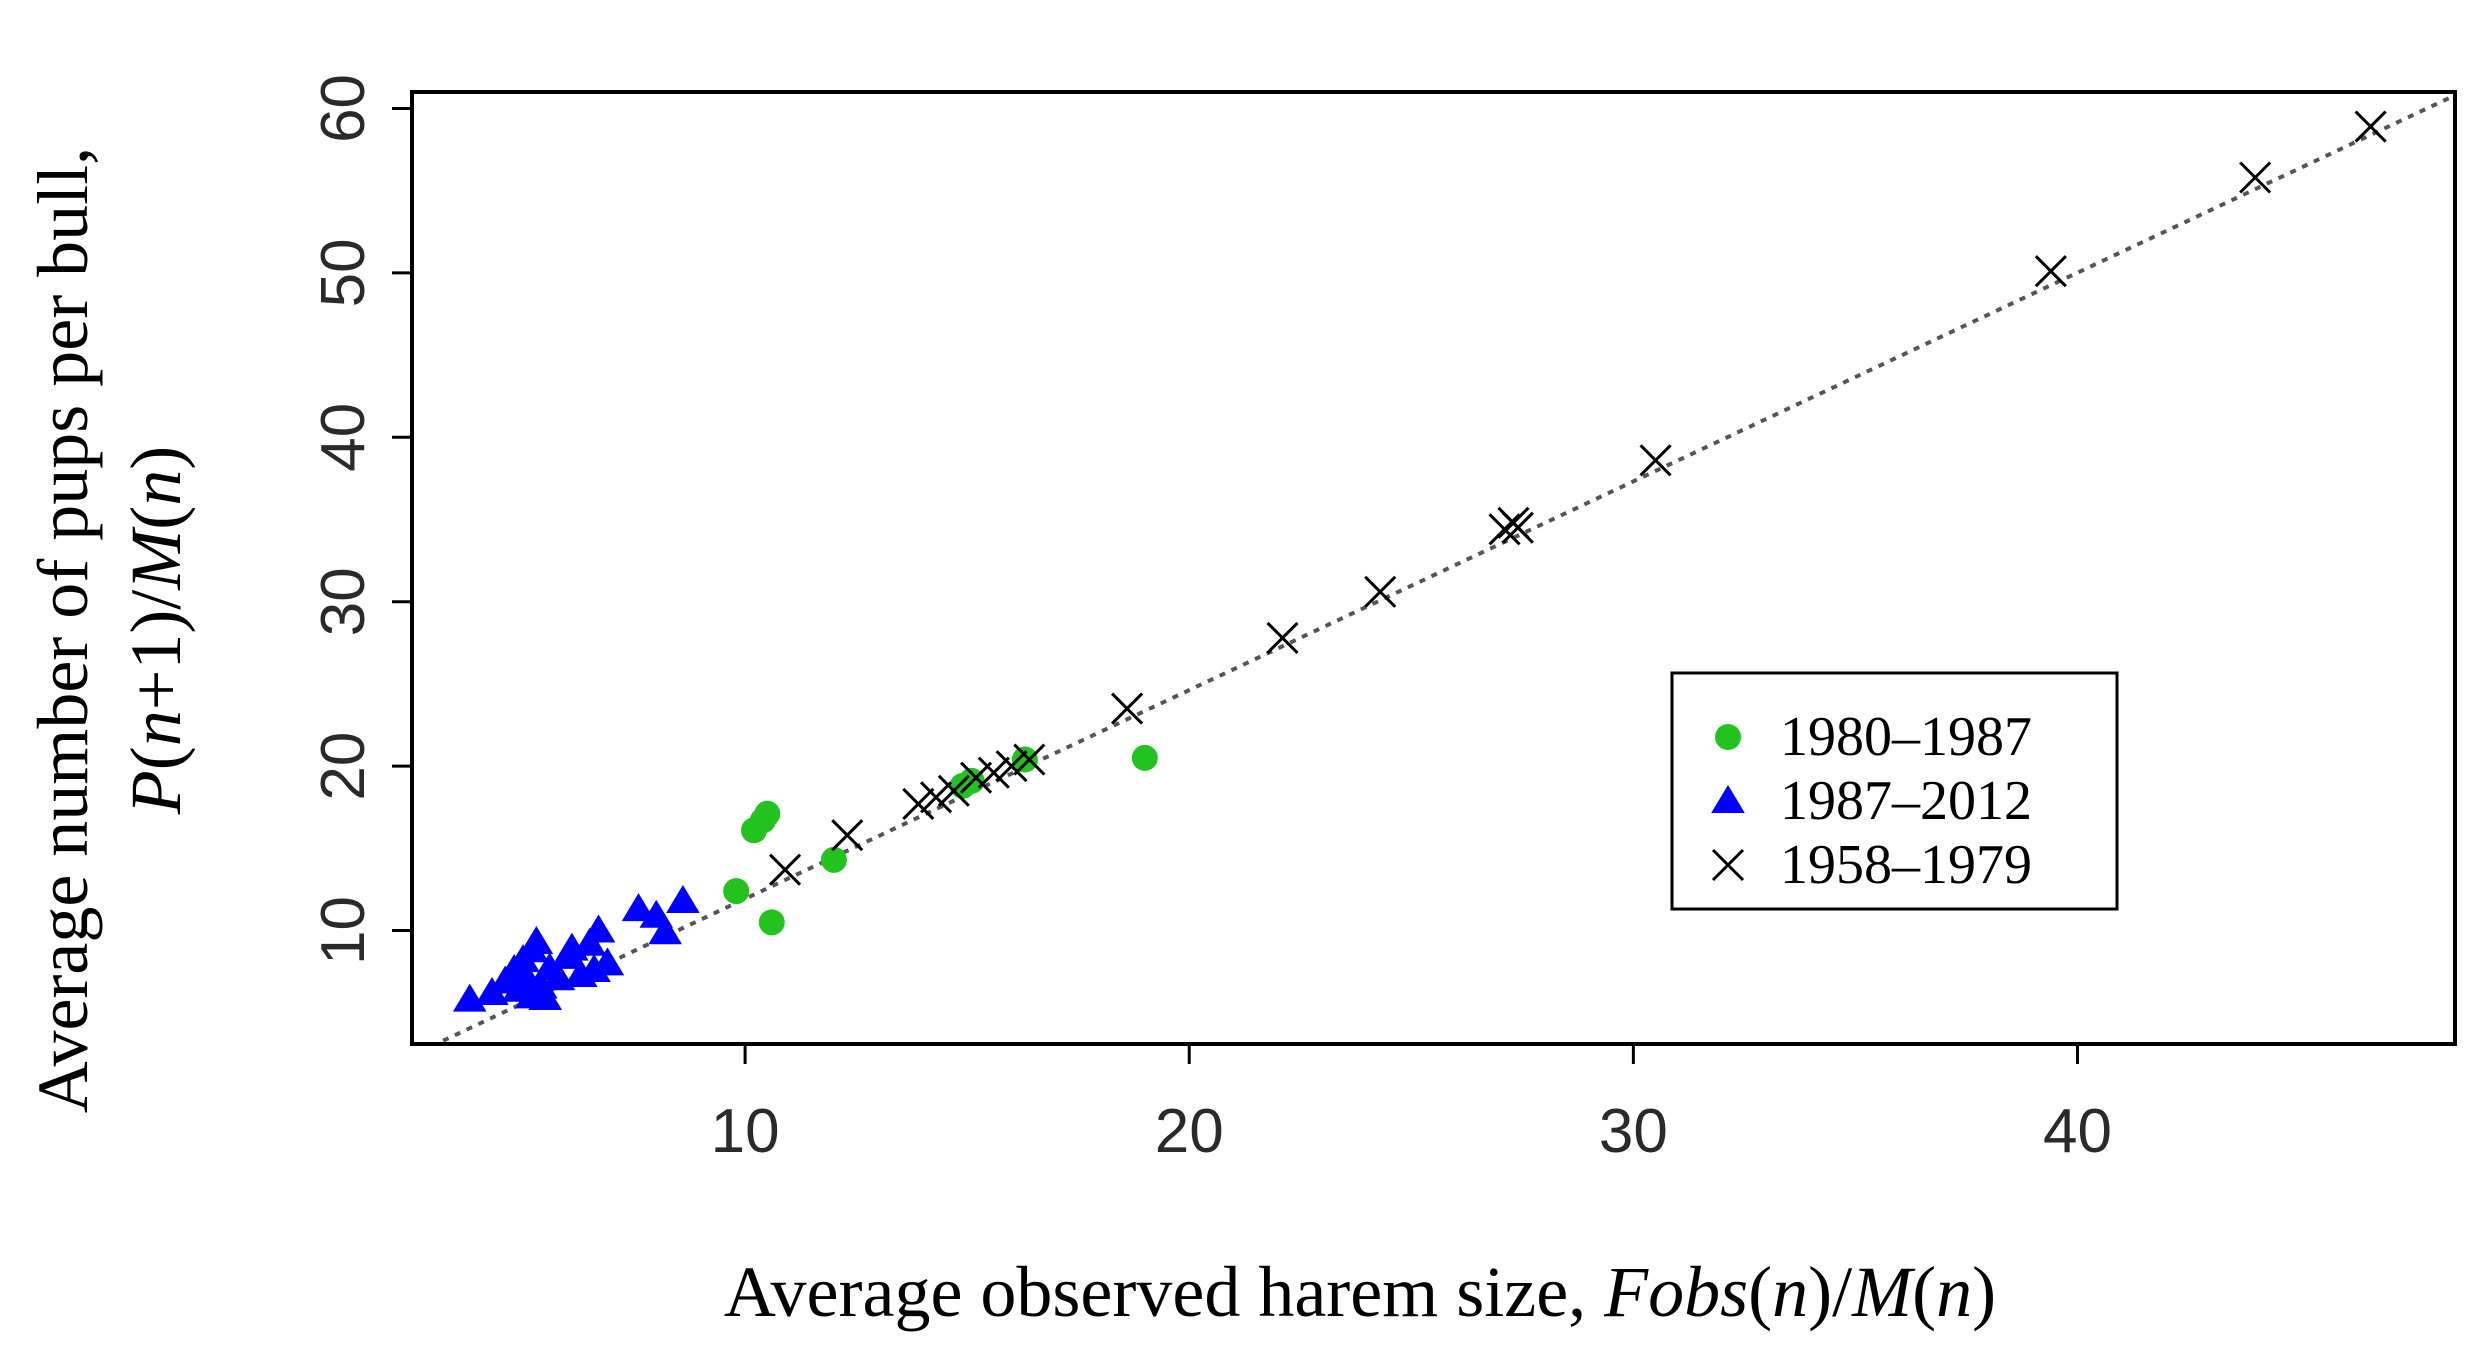 The height and width of the screenshot is (1353, 2470). What do you see at coordinates (343, 930) in the screenshot?
I see `y-tick-label: 10` at bounding box center [343, 930].